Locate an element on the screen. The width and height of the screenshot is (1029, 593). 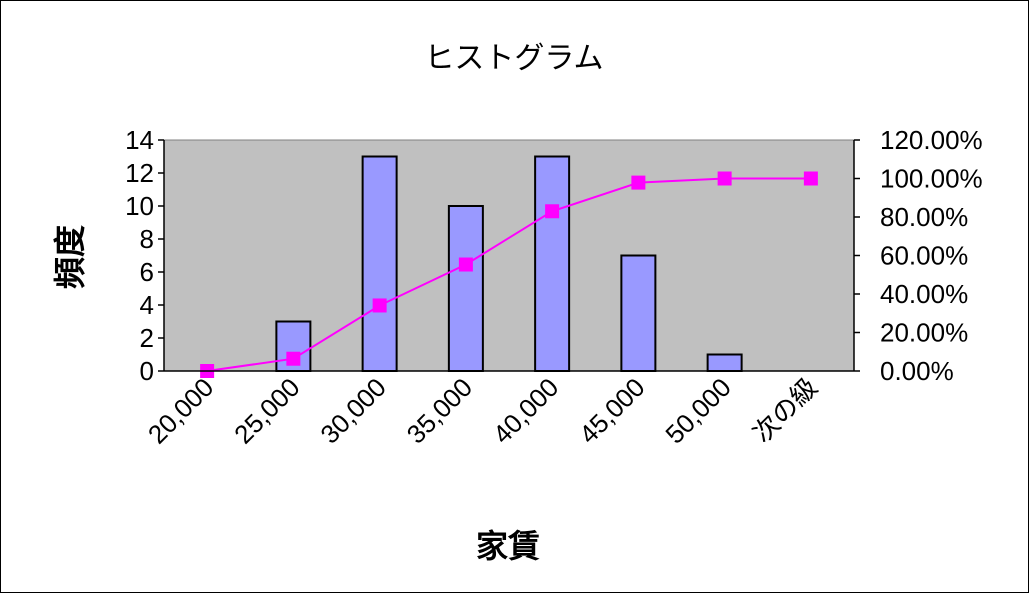
y-axis-title: 頻度 is located at coordinates (70, 257).